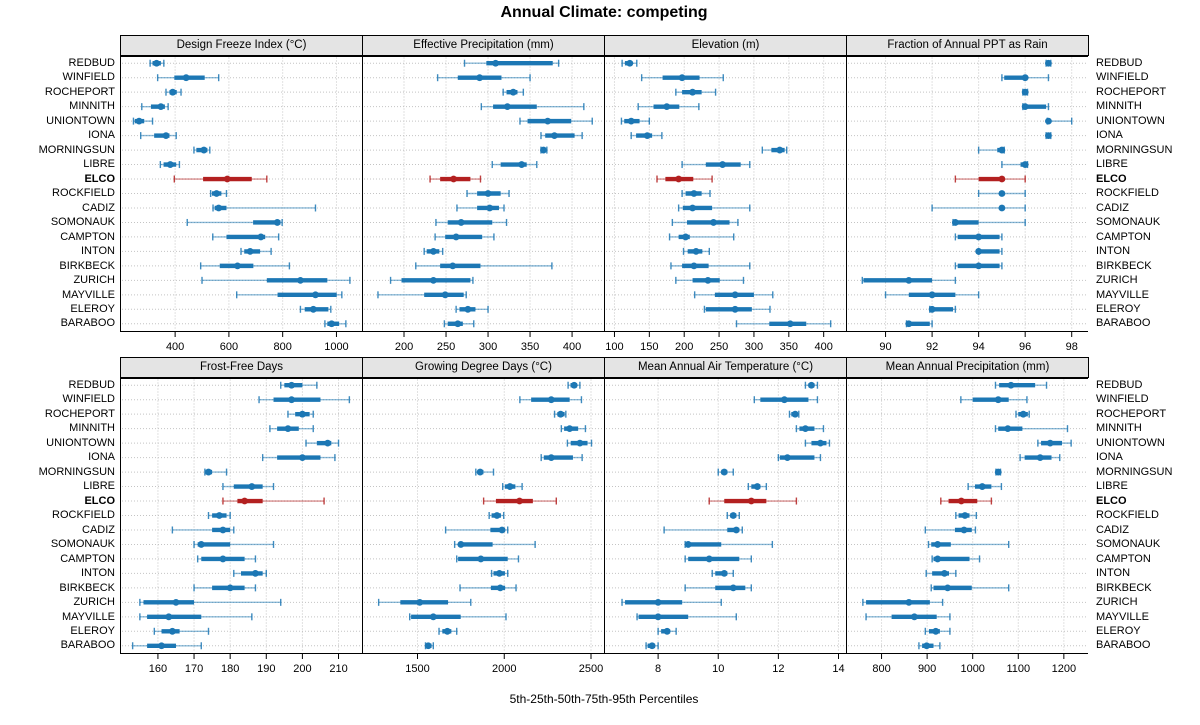 The image size is (1200, 725). What do you see at coordinates (725, 367) in the screenshot?
I see `strip-mean-annual-air-temperature-c: Mean Annual Air Temperature (°C)` at bounding box center [725, 367].